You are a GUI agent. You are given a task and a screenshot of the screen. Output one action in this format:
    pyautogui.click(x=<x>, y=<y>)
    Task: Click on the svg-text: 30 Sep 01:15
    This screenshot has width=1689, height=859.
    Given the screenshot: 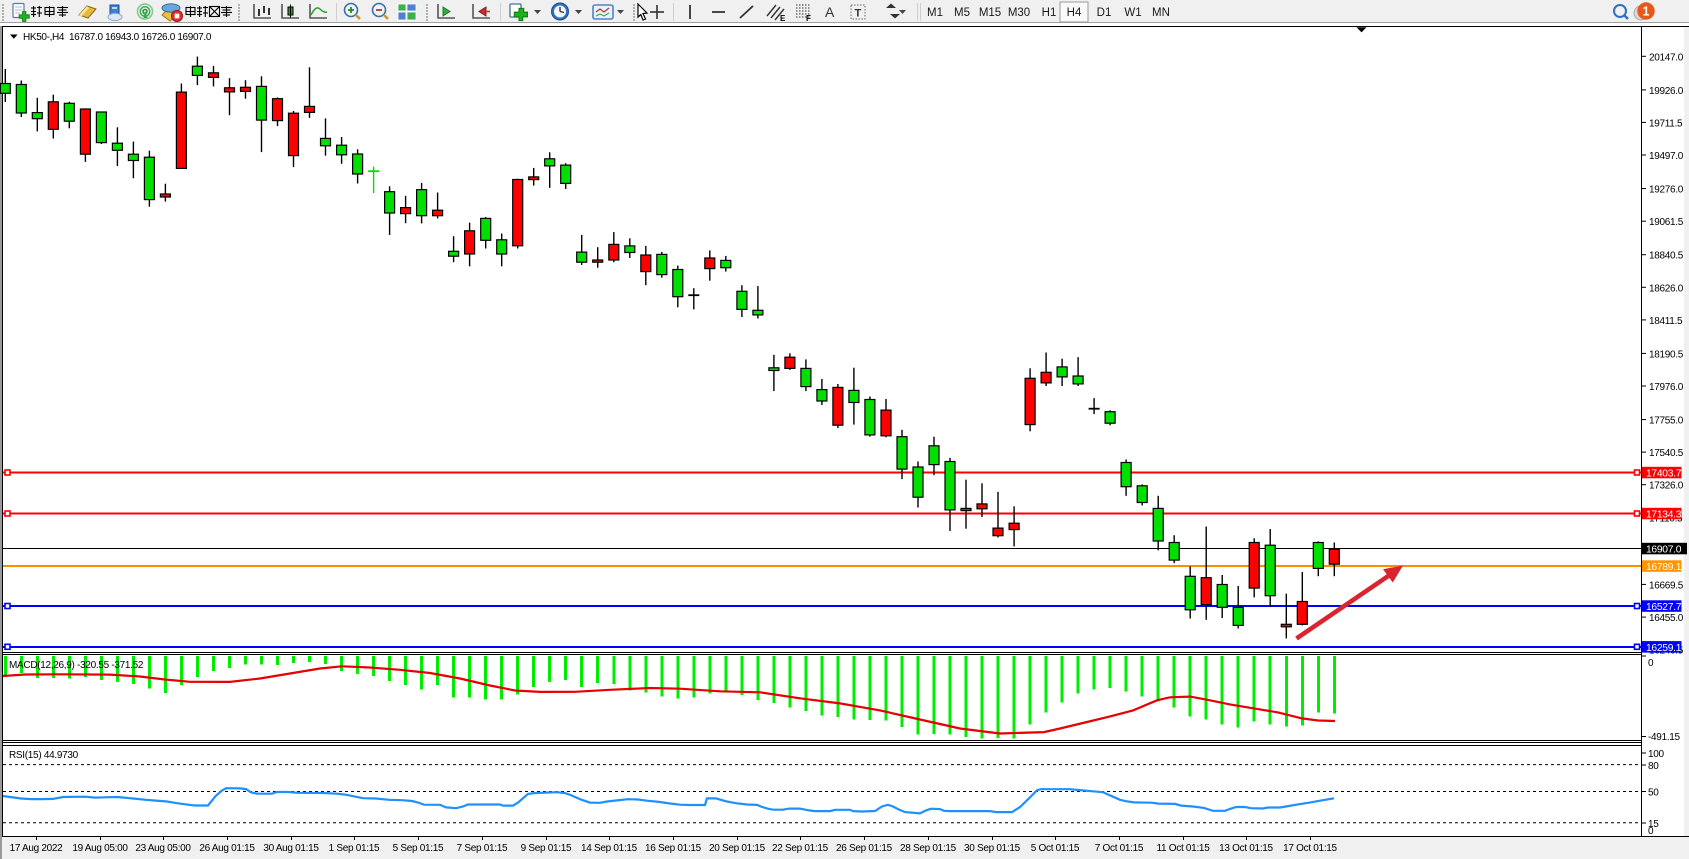 What is the action you would take?
    pyautogui.click(x=992, y=848)
    